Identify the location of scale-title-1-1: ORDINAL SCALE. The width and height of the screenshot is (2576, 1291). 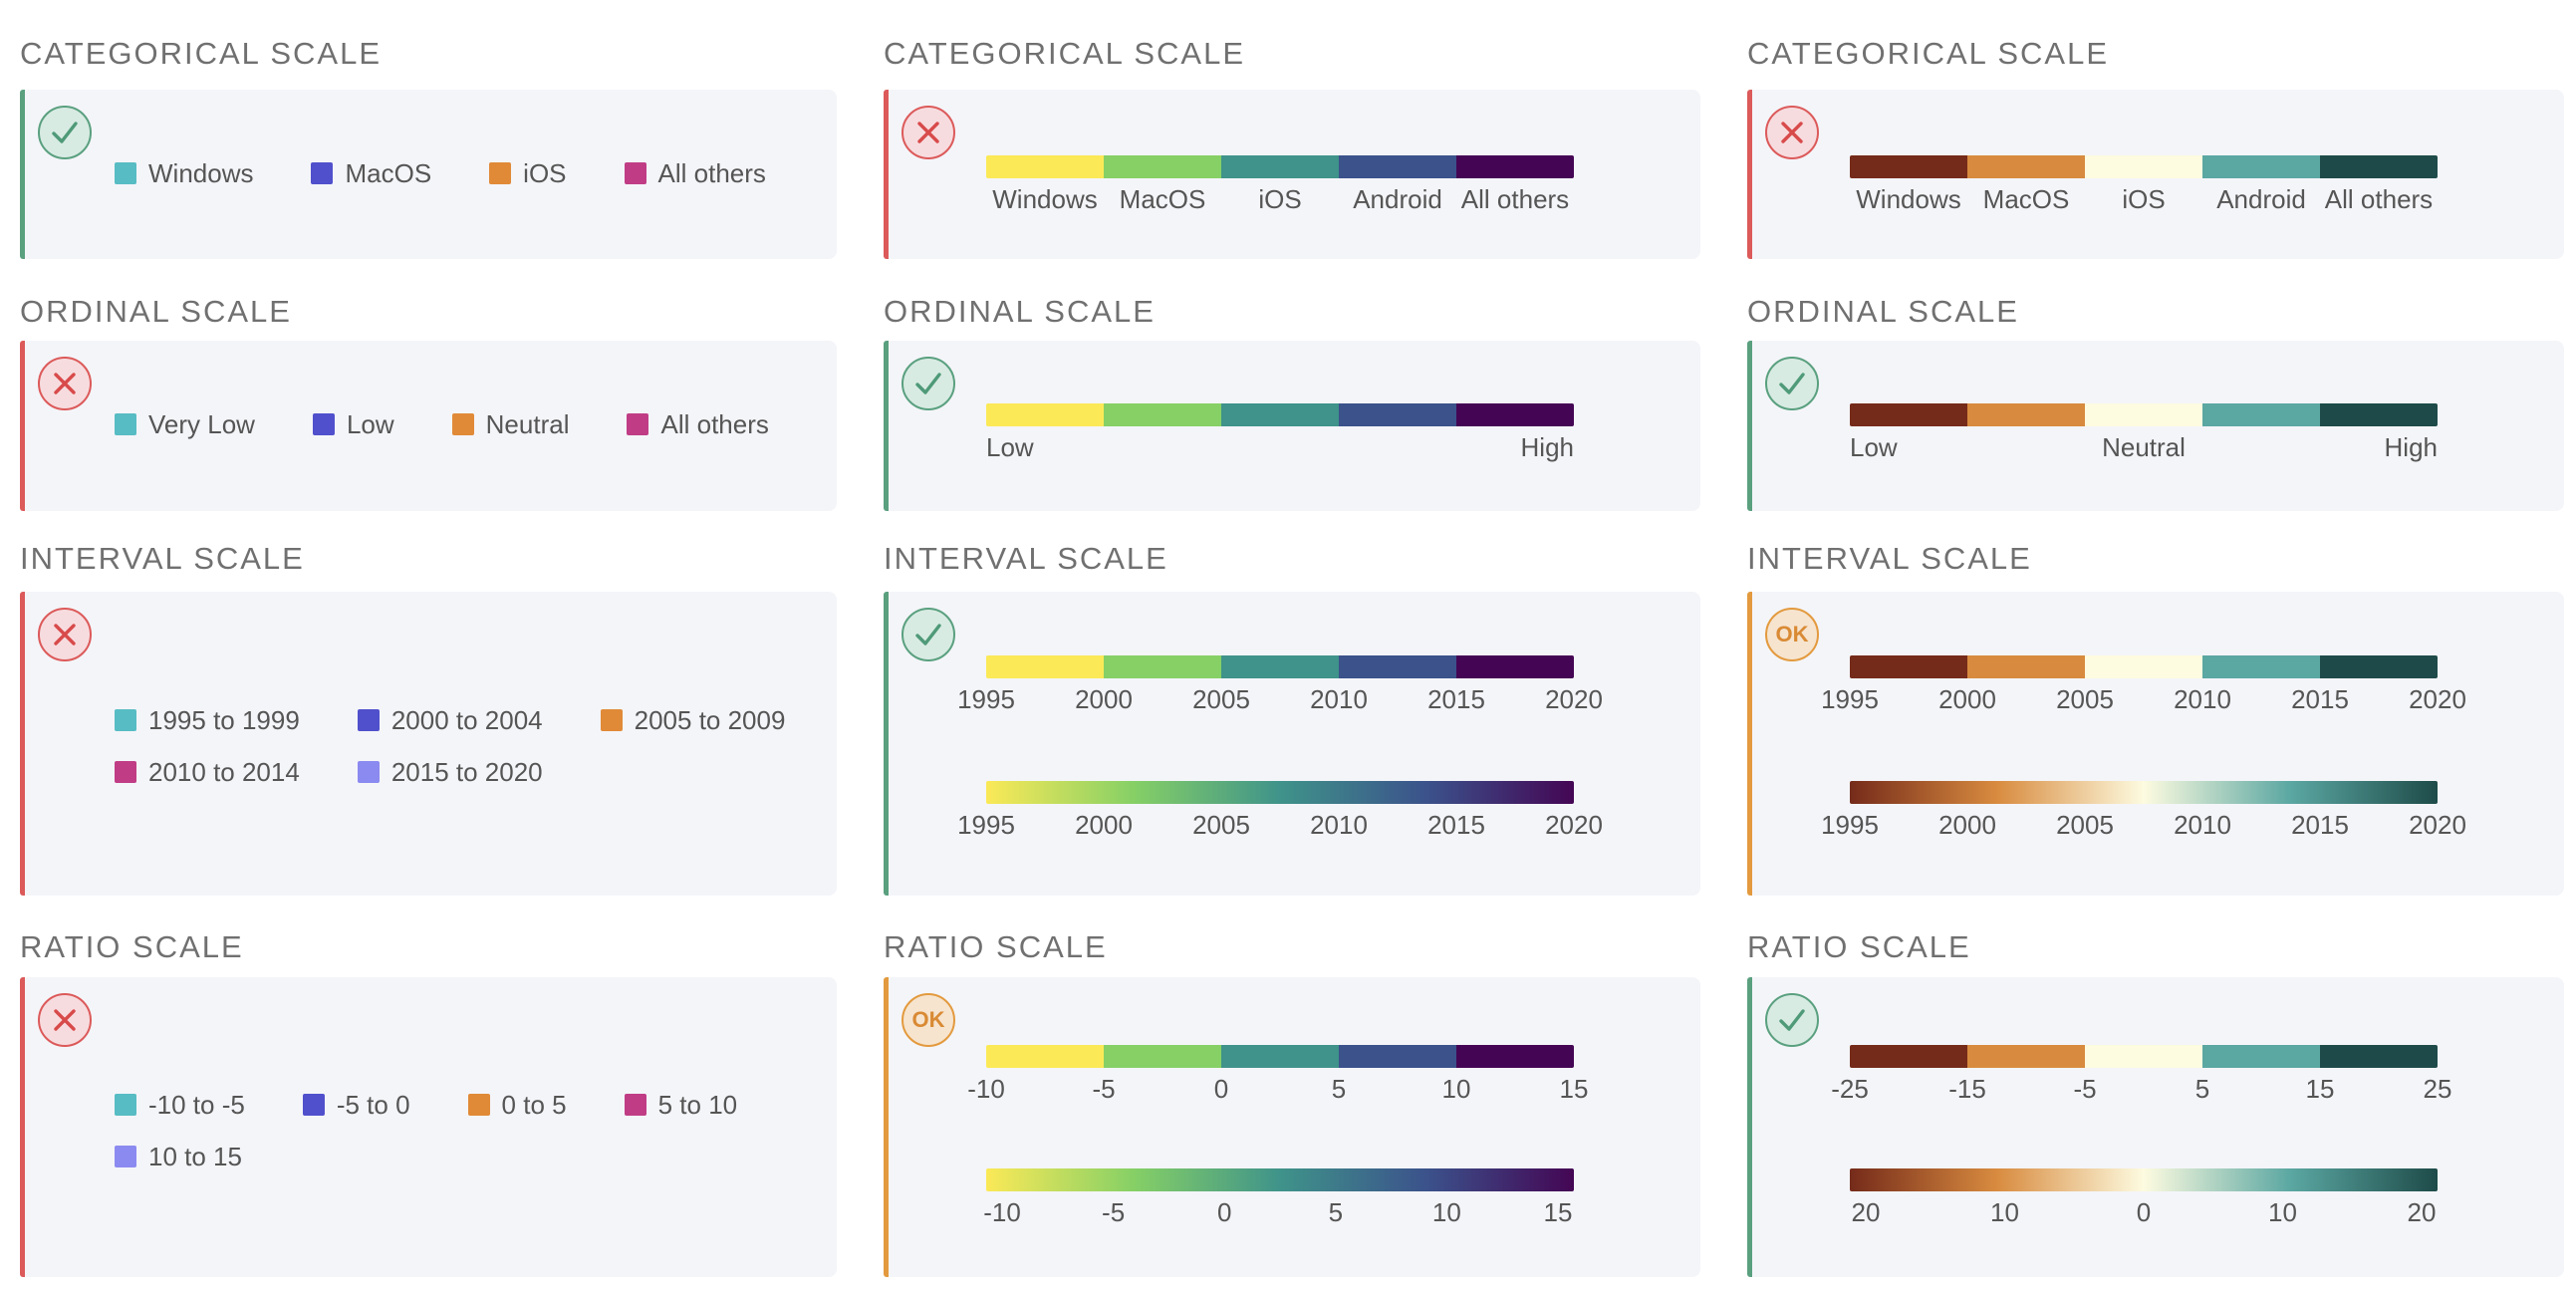
(1020, 311).